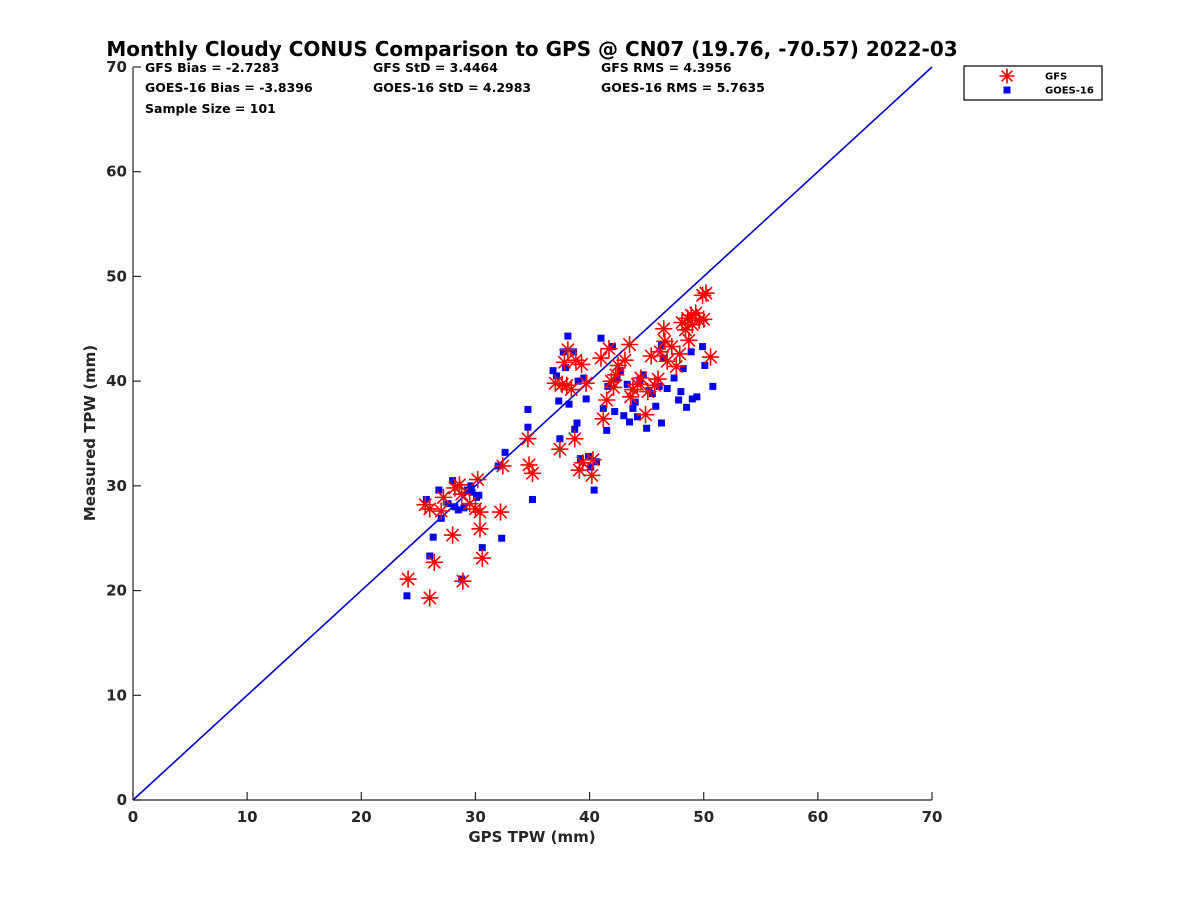  I want to click on y-tick-label: 20, so click(116, 591).